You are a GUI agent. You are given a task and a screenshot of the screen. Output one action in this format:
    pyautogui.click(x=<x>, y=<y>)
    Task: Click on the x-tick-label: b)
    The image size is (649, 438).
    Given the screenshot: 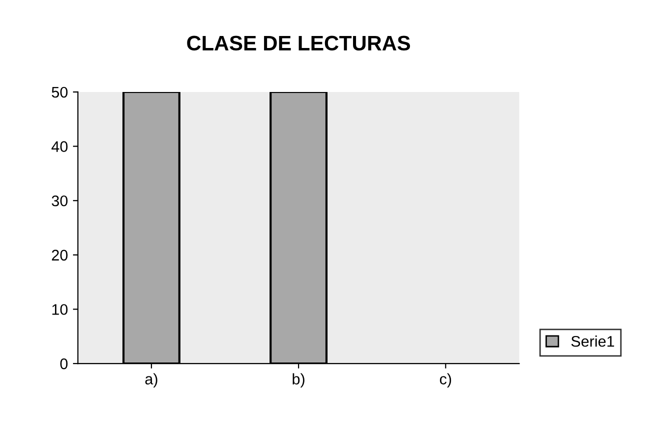 What is the action you would take?
    pyautogui.click(x=298, y=380)
    